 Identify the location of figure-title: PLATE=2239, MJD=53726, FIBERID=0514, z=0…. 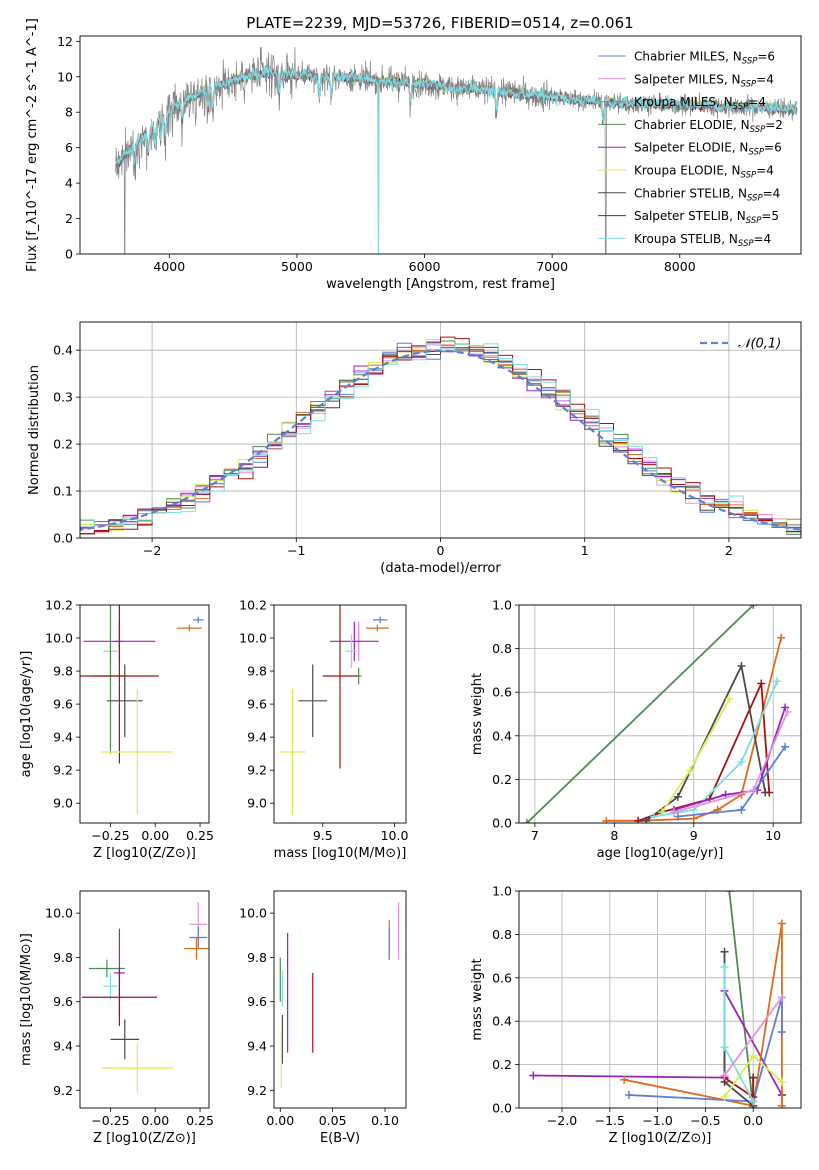
(439, 23).